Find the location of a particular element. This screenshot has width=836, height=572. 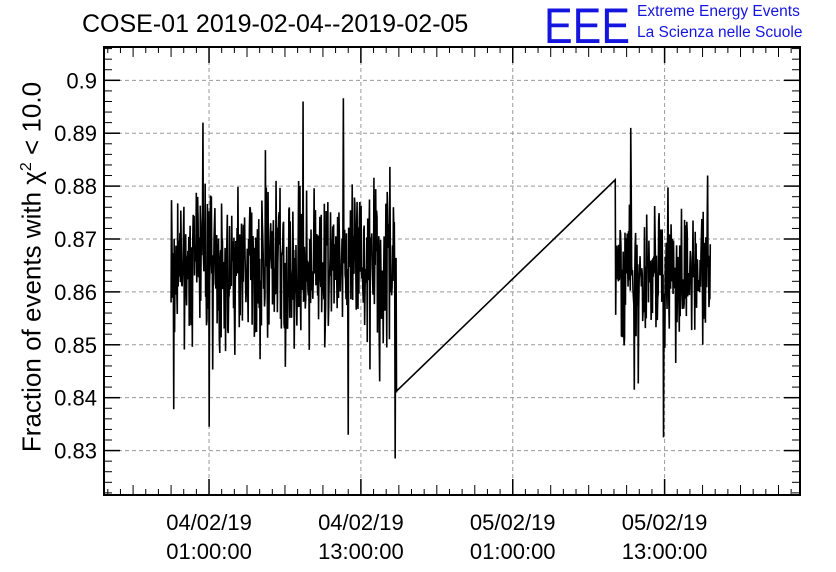

y-tick-label: 0.88 is located at coordinates (75, 186).